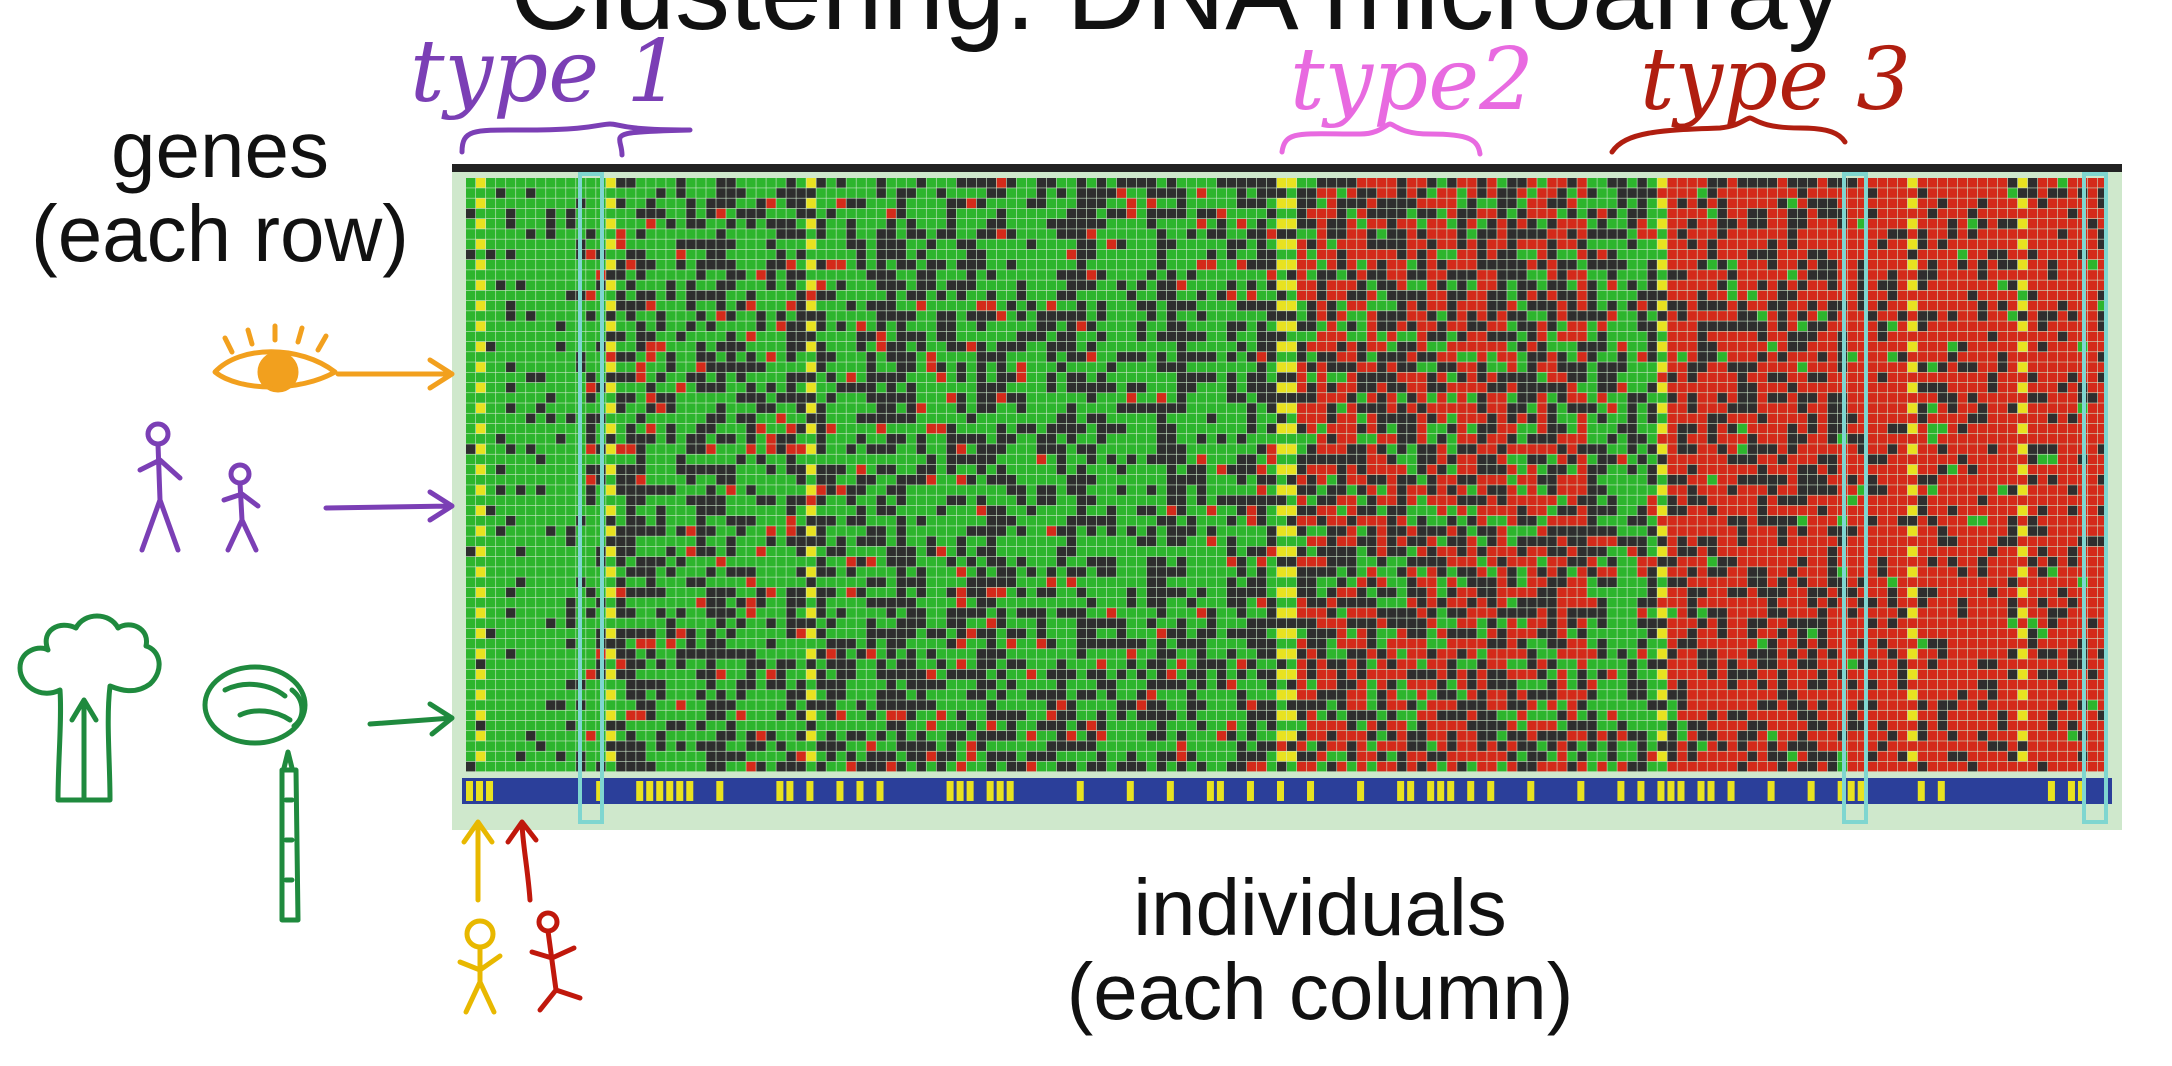  Describe the element at coordinates (199, 487) in the screenshot. I see `stick-figures-icon` at that location.